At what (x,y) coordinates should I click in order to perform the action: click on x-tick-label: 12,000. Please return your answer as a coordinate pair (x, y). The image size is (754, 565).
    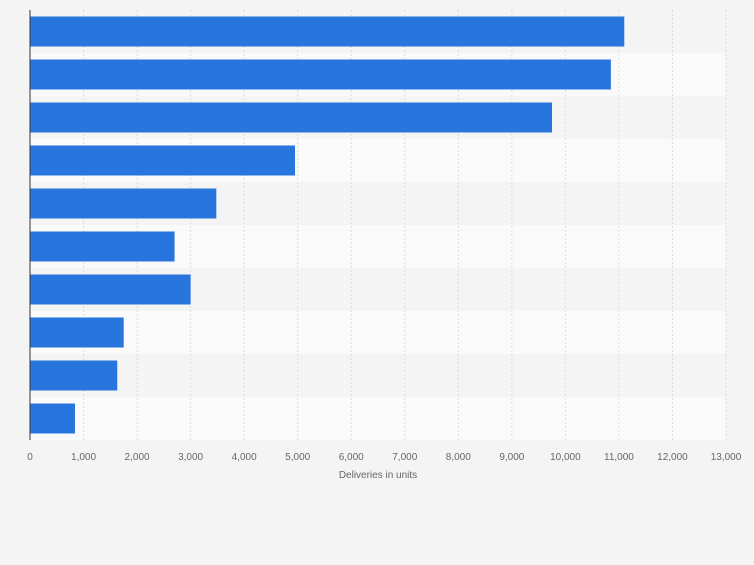
    Looking at the image, I should click on (672, 457).